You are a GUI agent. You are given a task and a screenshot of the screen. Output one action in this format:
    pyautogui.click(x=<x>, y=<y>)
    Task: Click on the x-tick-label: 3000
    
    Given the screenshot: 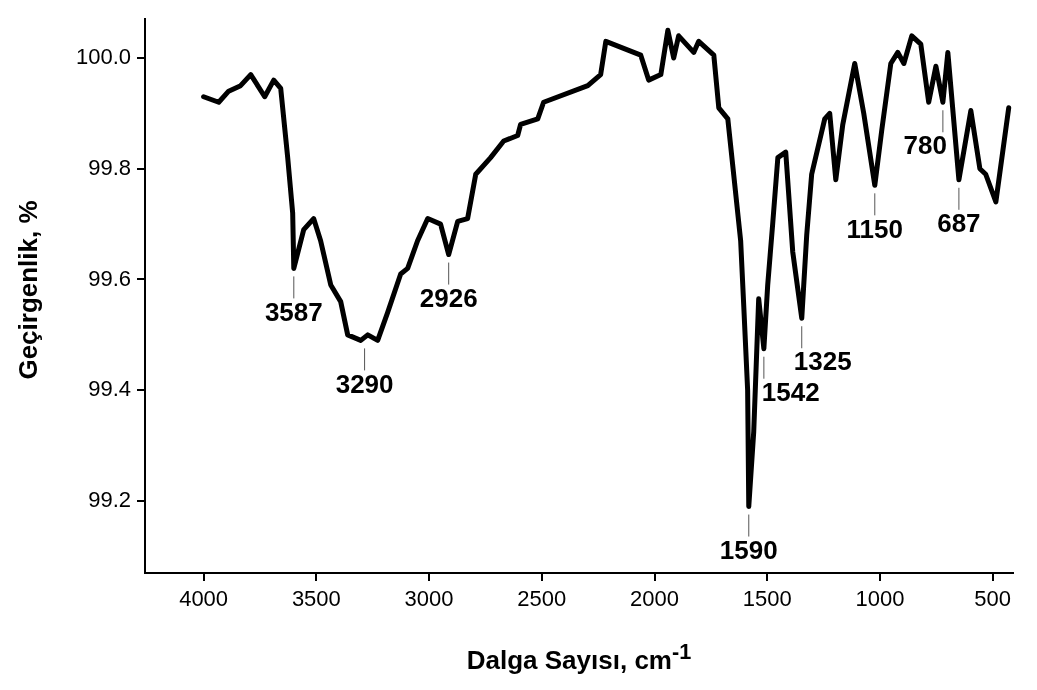 What is the action you would take?
    pyautogui.click(x=429, y=599)
    